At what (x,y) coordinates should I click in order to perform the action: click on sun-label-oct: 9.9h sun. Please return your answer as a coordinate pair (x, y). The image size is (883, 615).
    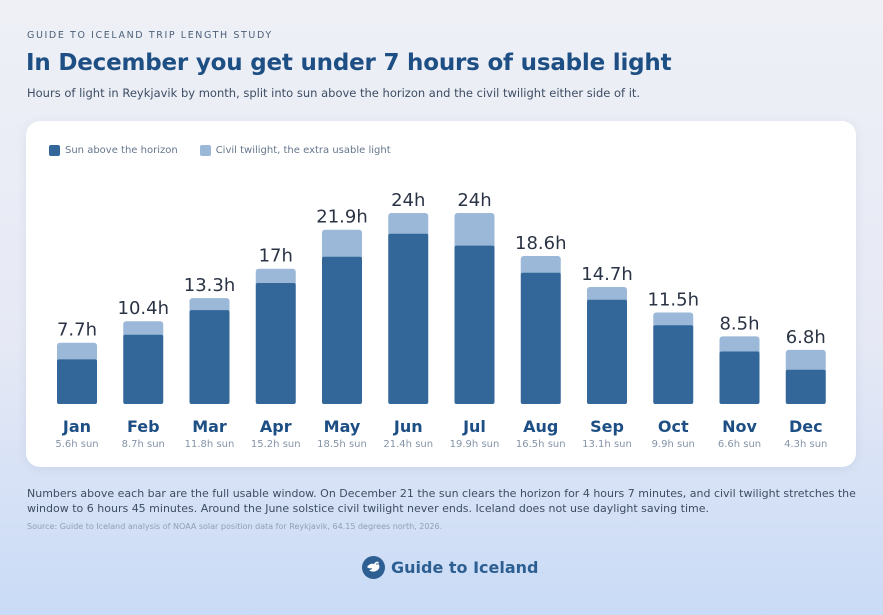
    Looking at the image, I should click on (673, 444).